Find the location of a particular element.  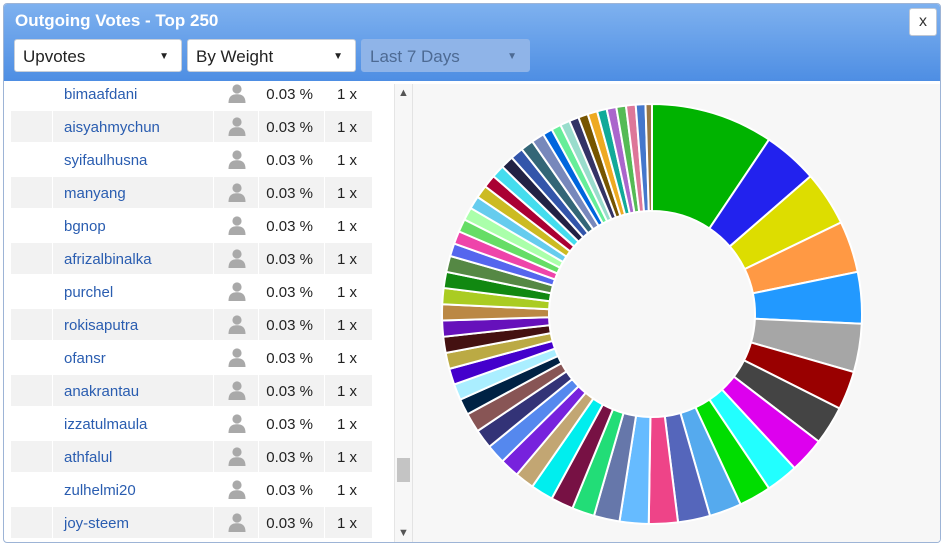

voter-link: manyang is located at coordinates (95, 193).